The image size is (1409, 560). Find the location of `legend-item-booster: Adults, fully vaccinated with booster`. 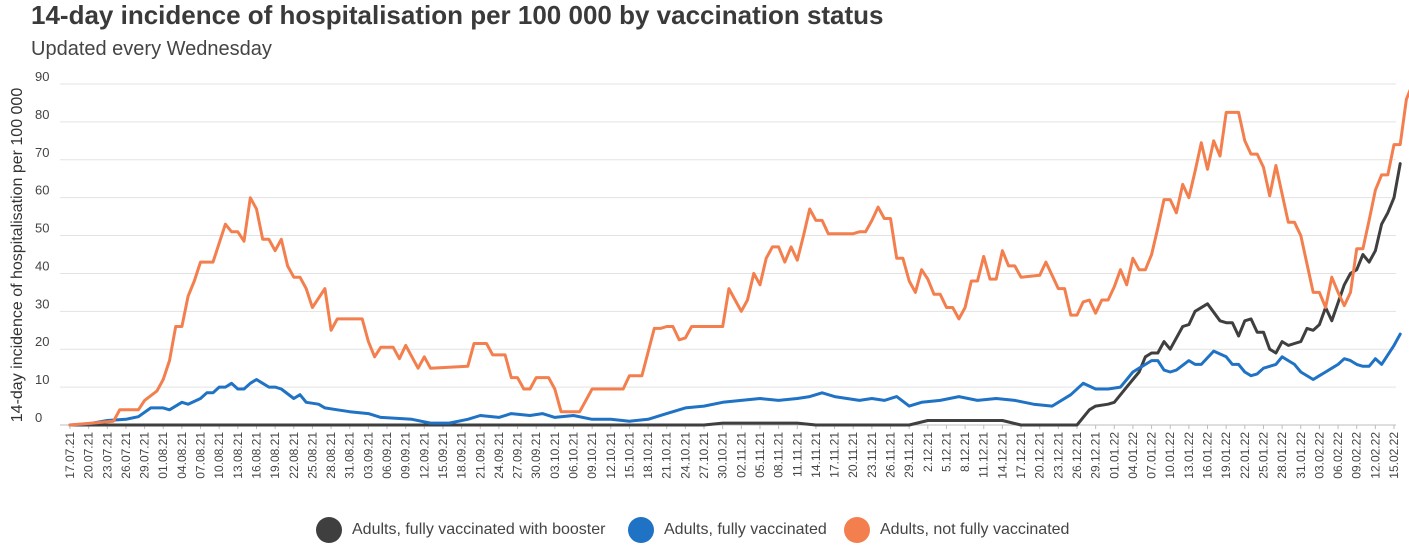

legend-item-booster: Adults, fully vaccinated with booster is located at coordinates (460, 530).